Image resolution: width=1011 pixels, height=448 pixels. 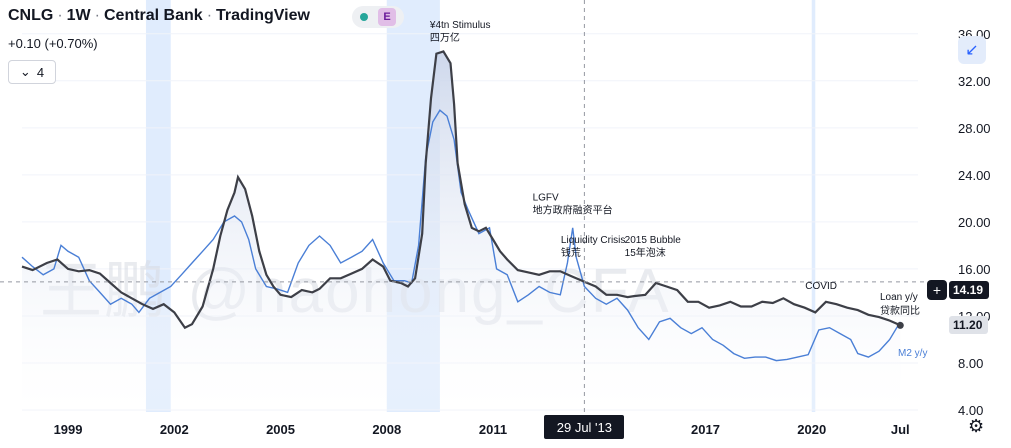 What do you see at coordinates (937, 290) in the screenshot?
I see `add-plus-icon: +` at bounding box center [937, 290].